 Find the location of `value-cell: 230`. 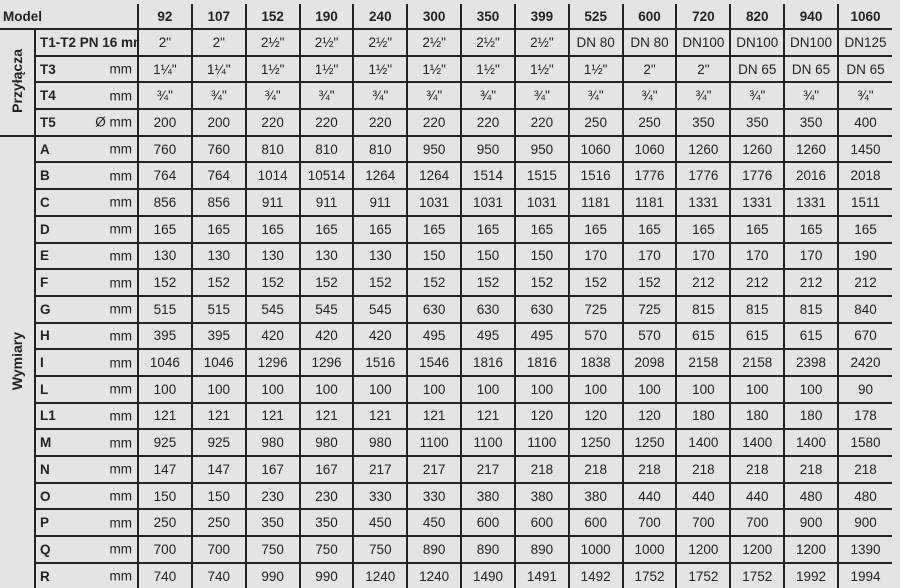

value-cell: 230 is located at coordinates (326, 496).